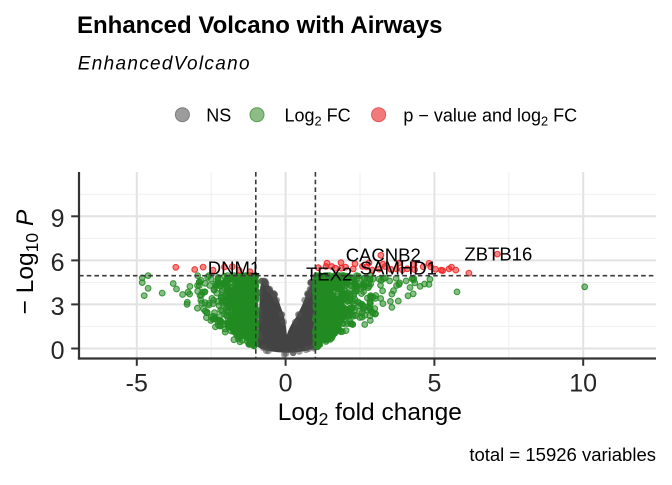  I want to click on svg-text: SAMHD1, so click(398, 267).